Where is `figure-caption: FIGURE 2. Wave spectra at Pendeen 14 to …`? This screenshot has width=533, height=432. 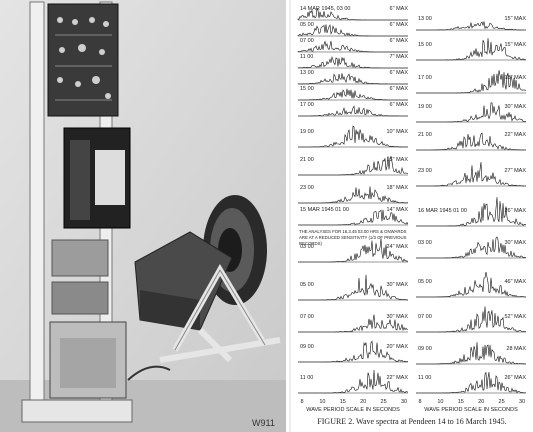 figure-caption: FIGURE 2. Wave spectra at Pendeen 14 to … is located at coordinates (411, 421).